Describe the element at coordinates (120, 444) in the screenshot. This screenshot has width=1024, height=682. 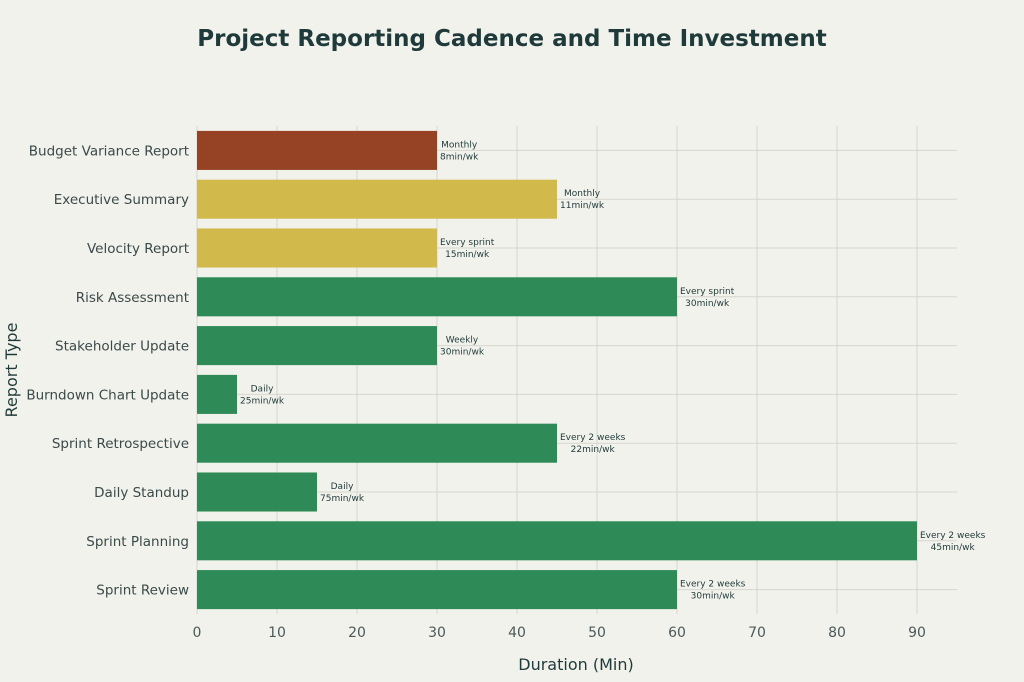
I see `category-label: Sprint Retrospective` at that location.